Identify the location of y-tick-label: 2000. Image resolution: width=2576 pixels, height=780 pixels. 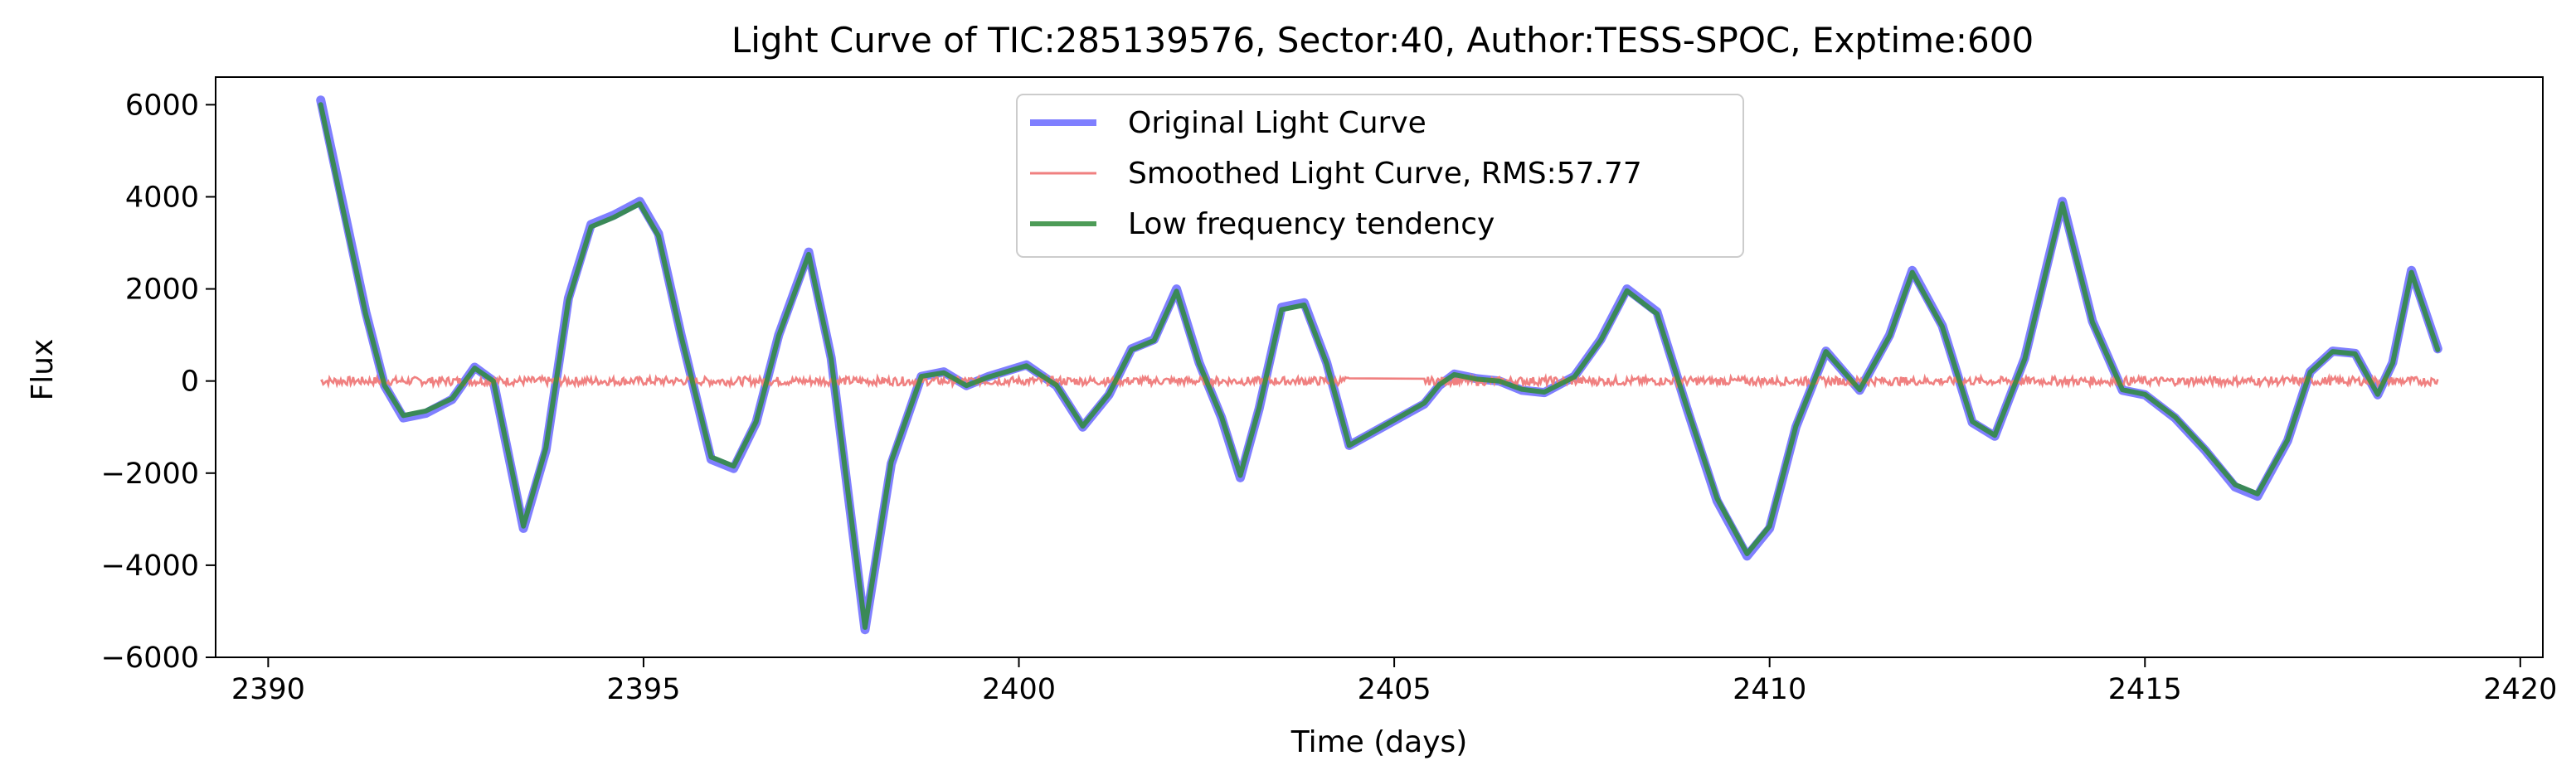
(162, 290).